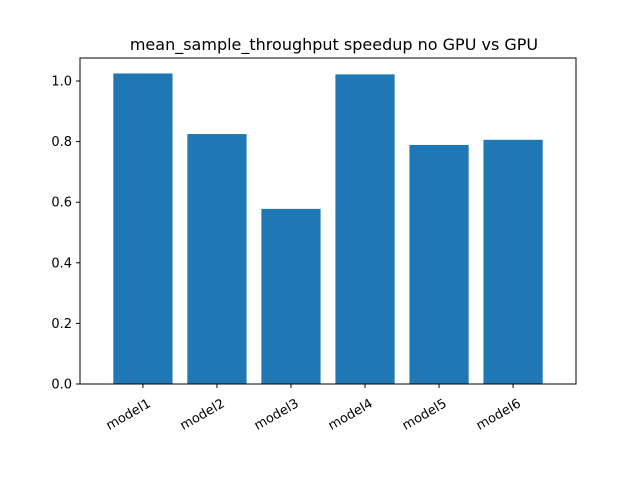  What do you see at coordinates (203, 414) in the screenshot?
I see `x-tick-label-model2: model2` at bounding box center [203, 414].